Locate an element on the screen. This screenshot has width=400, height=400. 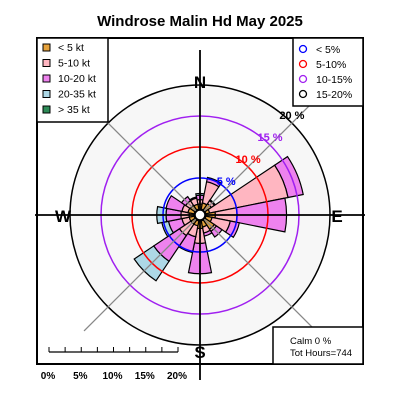
chart-title: Windrose Malin Hd May 2025 is located at coordinates (200, 21).